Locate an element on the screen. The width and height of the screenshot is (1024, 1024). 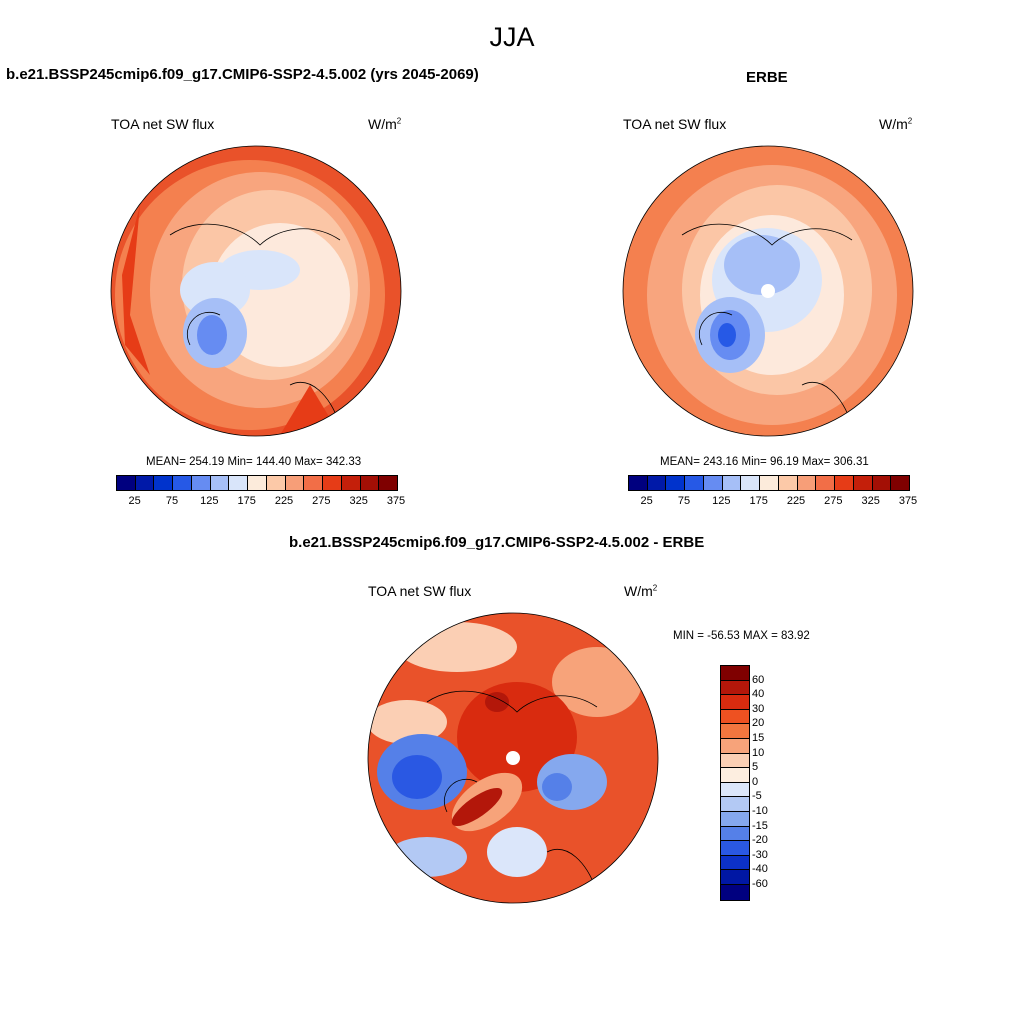
colorbar-tick-label: 0 is located at coordinates (755, 781).